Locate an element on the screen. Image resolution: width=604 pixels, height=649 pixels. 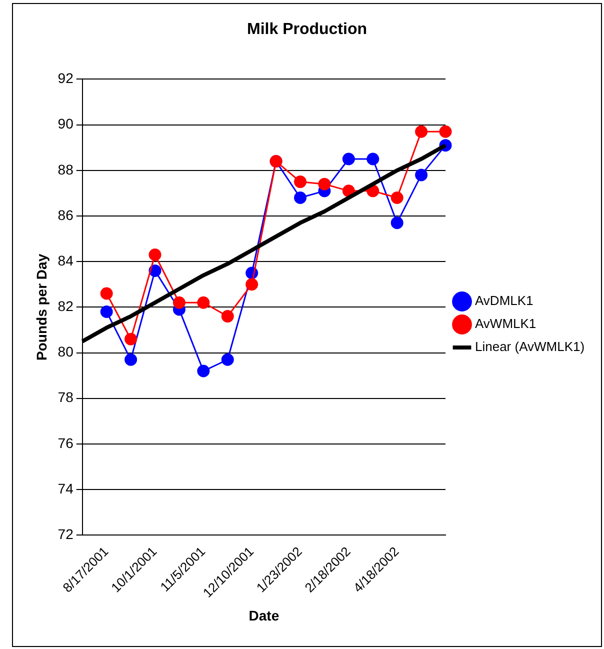
legend-label: Linear (AvWMLK1) is located at coordinates (530, 346).